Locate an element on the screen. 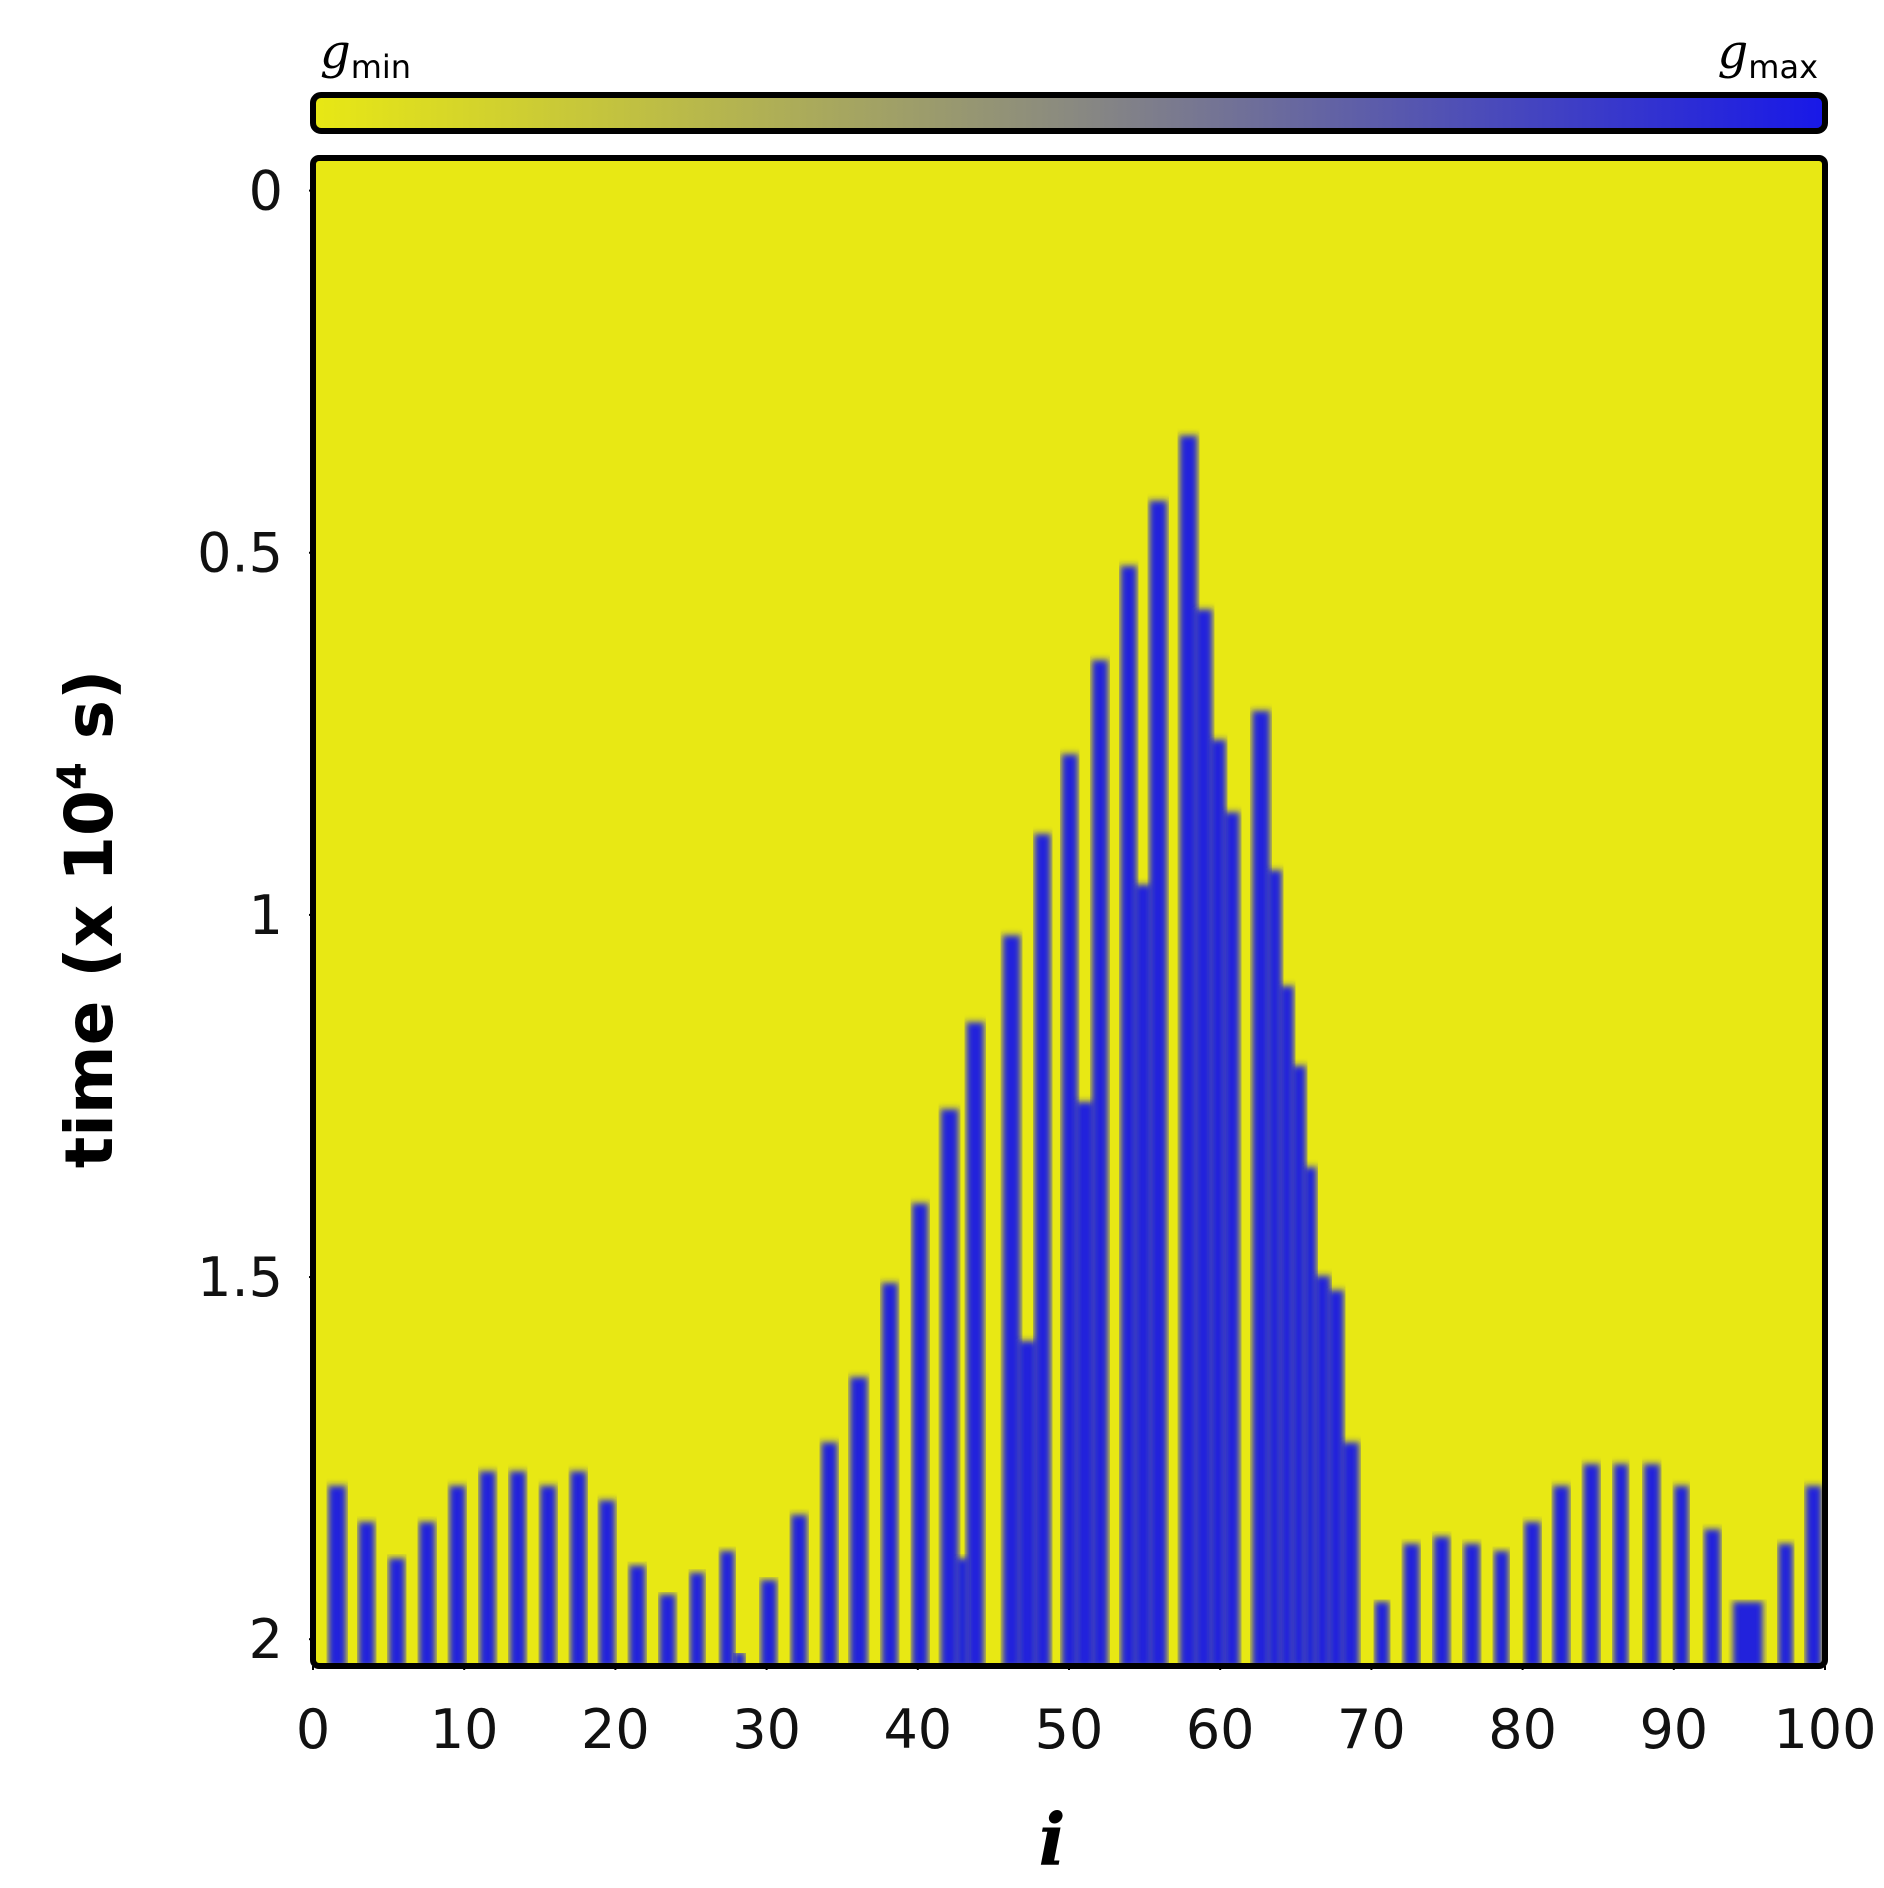  y-tick-label: 2 is located at coordinates (266, 1639).